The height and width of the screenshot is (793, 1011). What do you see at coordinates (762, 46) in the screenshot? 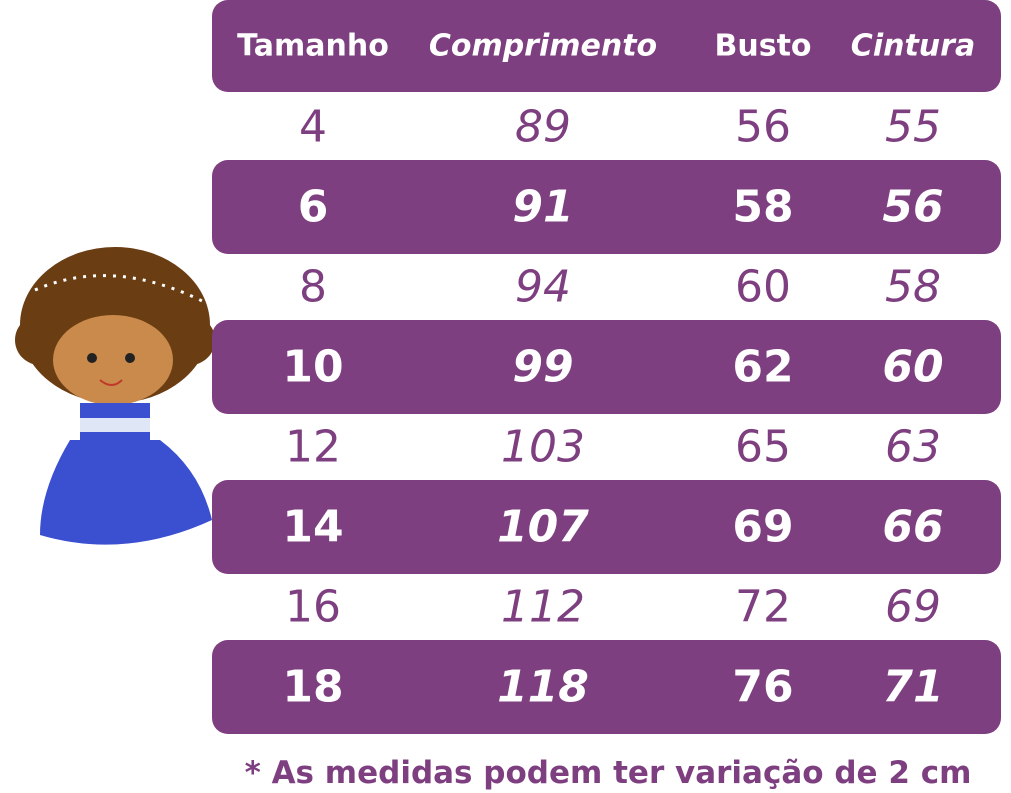
I see `column-header: Busto` at bounding box center [762, 46].